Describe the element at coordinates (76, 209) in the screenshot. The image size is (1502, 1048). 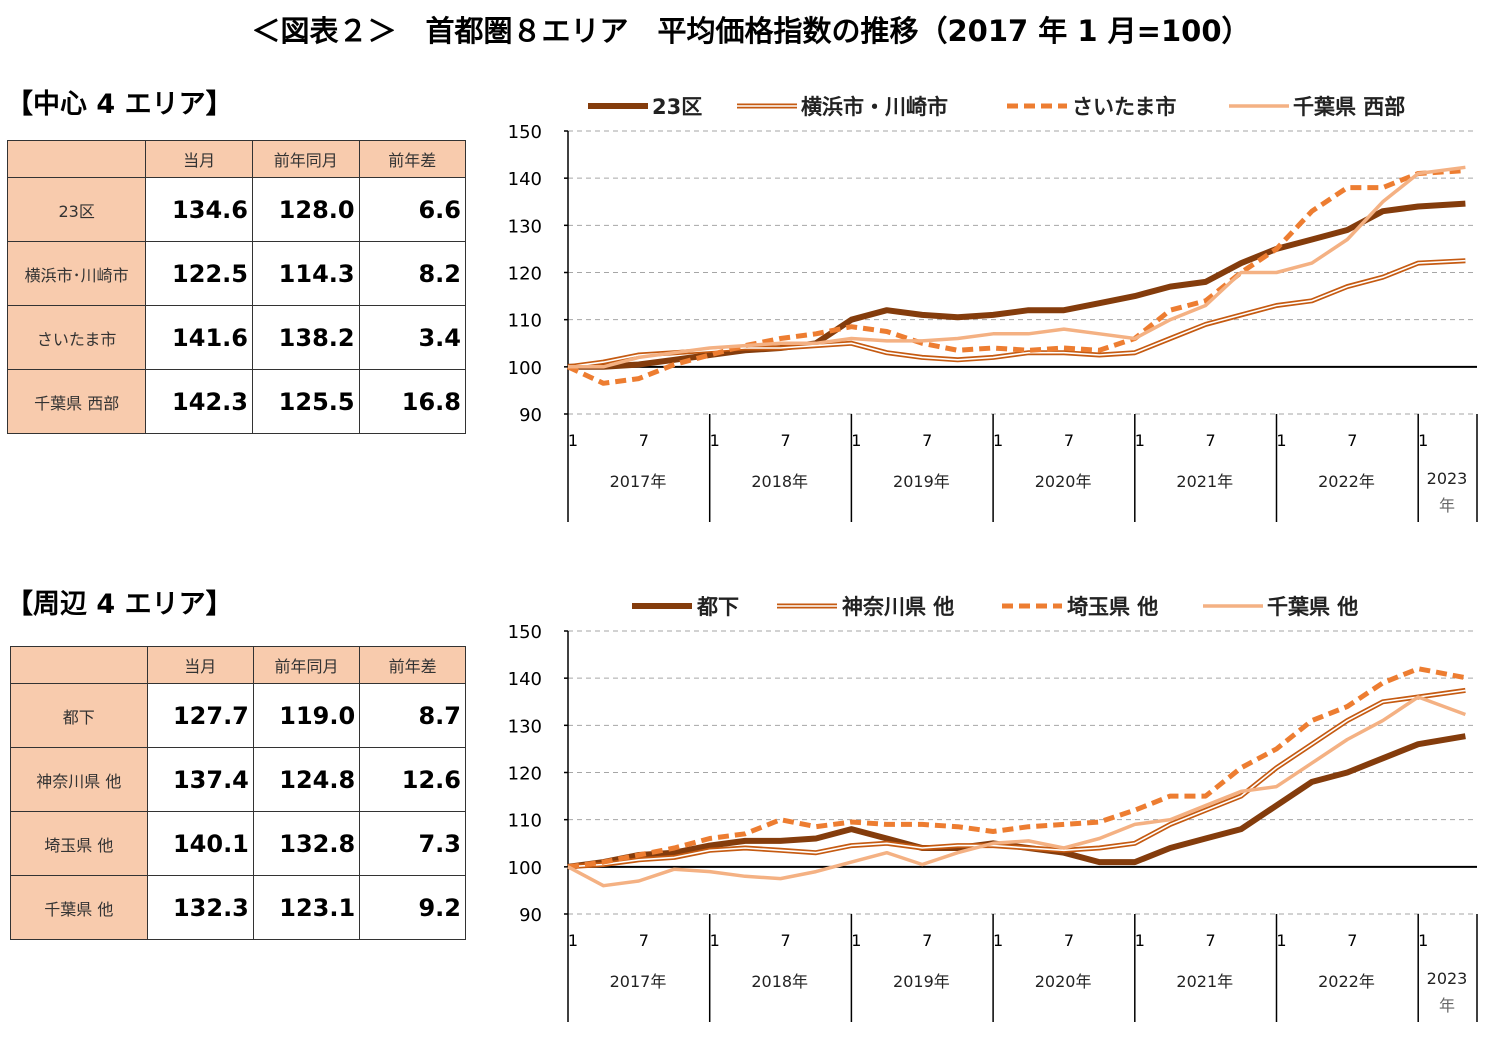
I see `row-label: 23区` at that location.